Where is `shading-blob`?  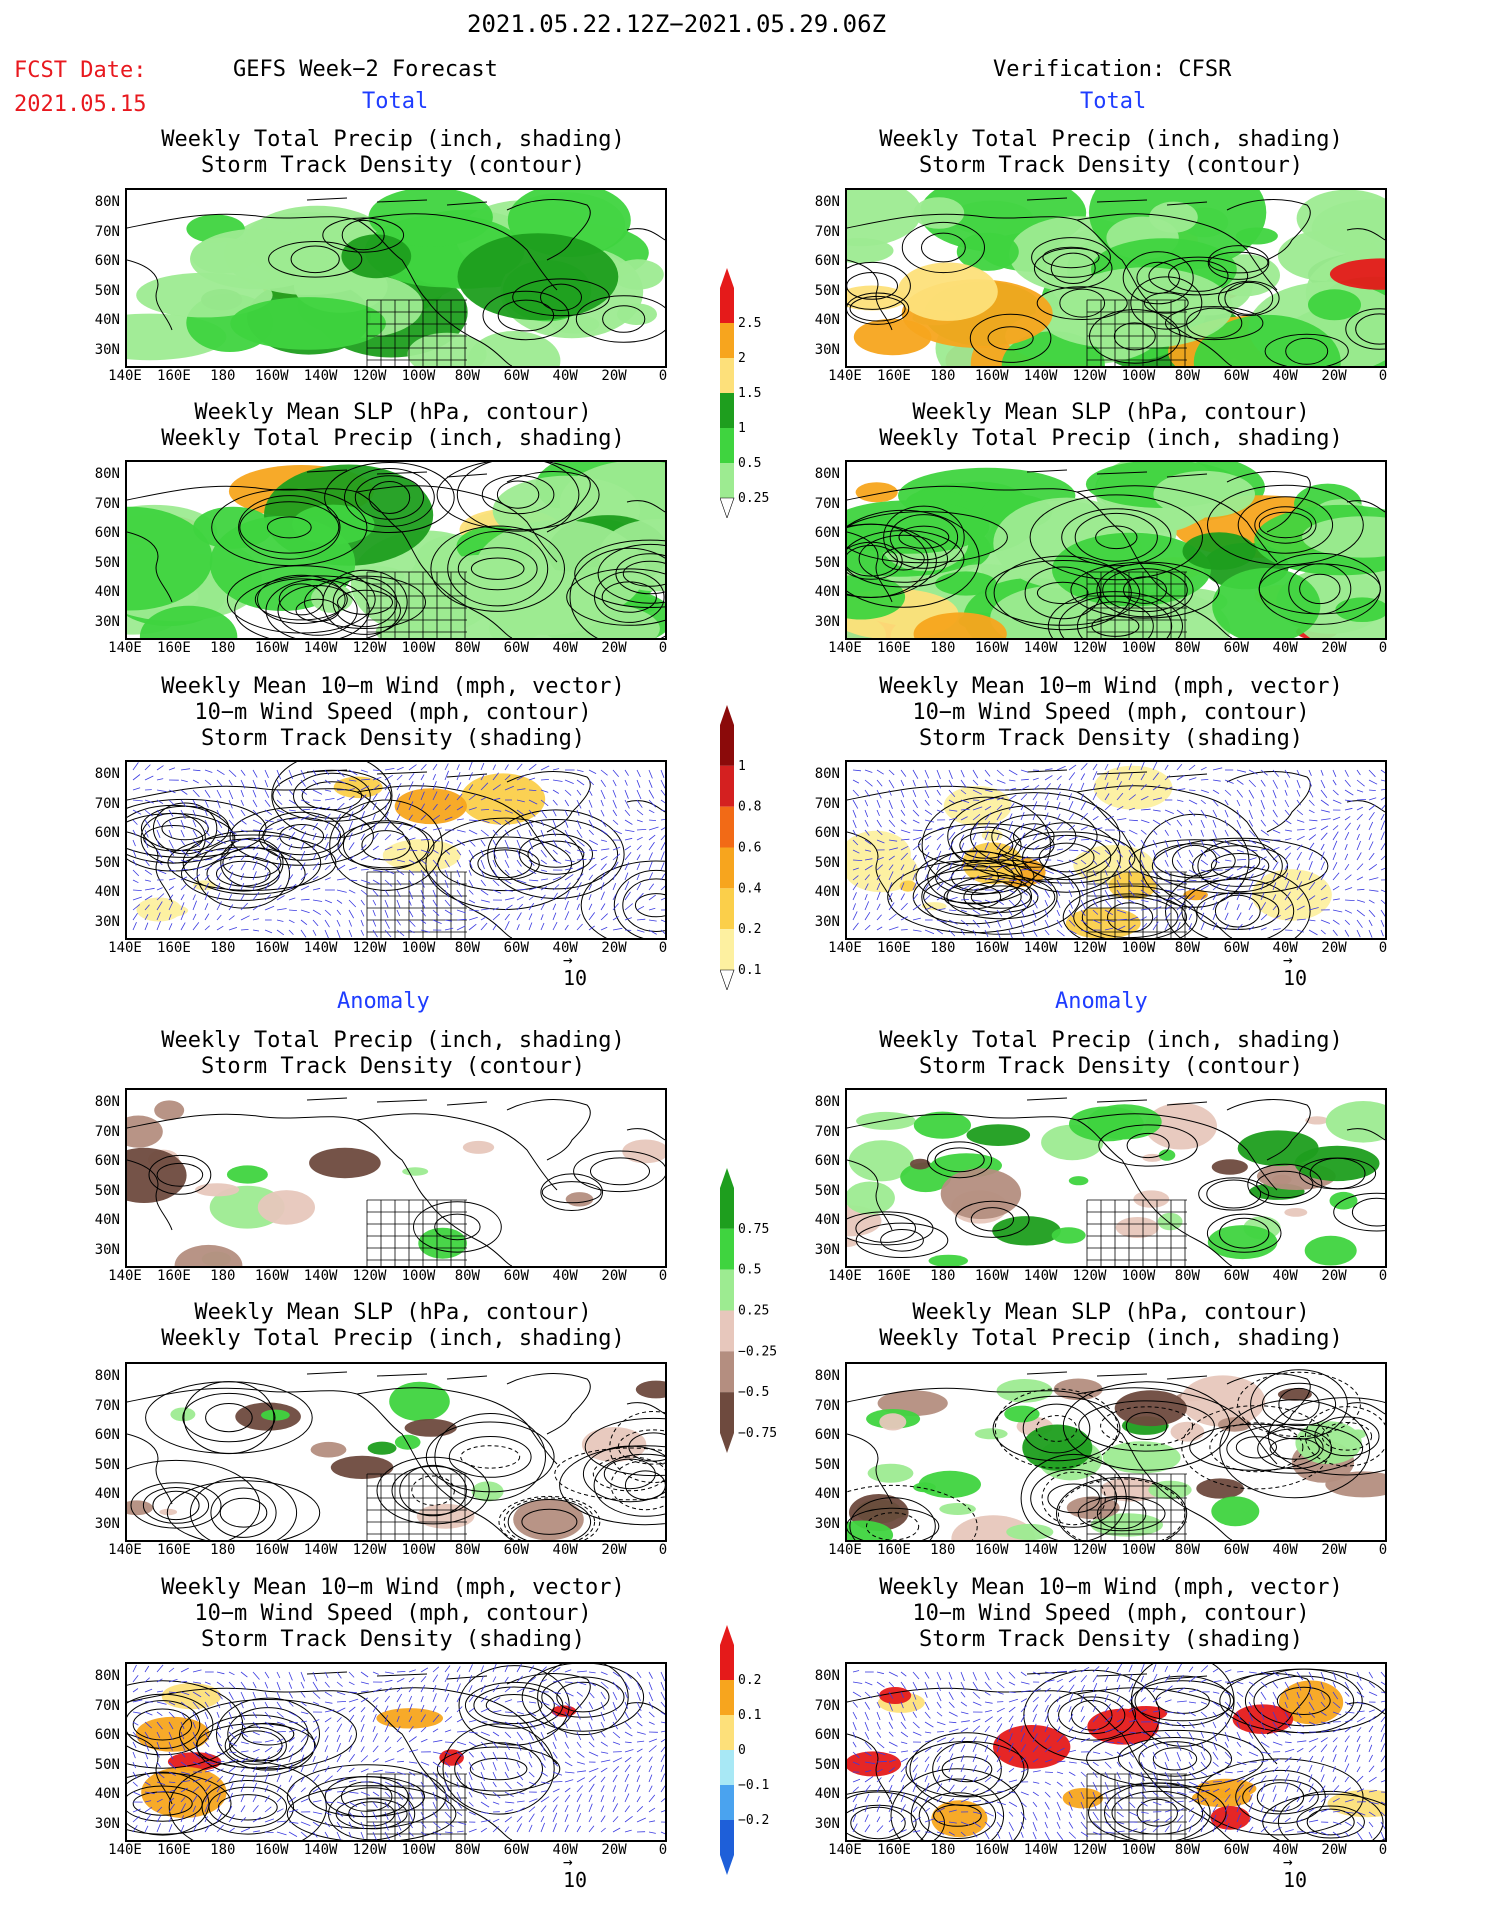
shading-blob is located at coordinates (1187, 1431).